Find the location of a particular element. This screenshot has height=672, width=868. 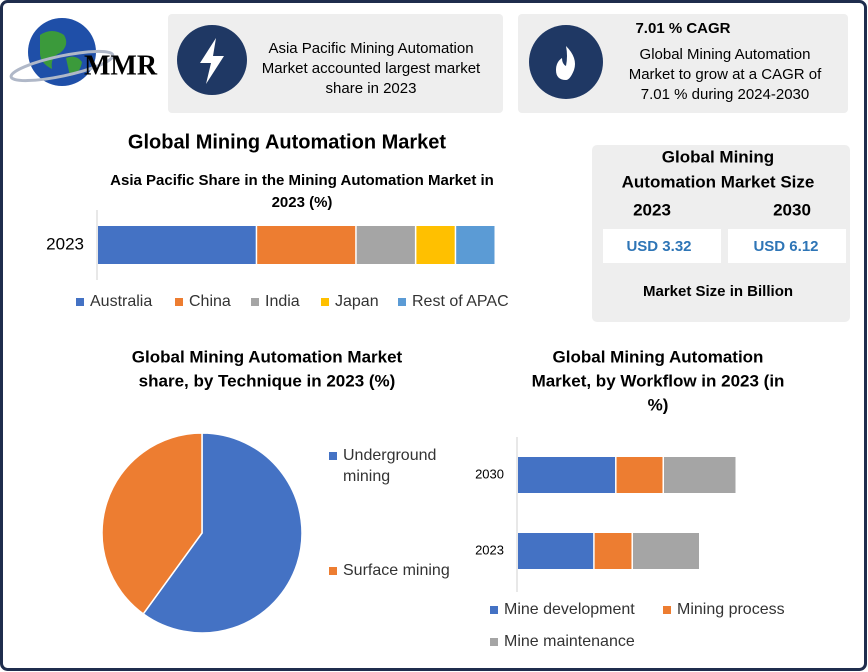

chart-title: Global Mining Automation Market is located at coordinates (267, 356).